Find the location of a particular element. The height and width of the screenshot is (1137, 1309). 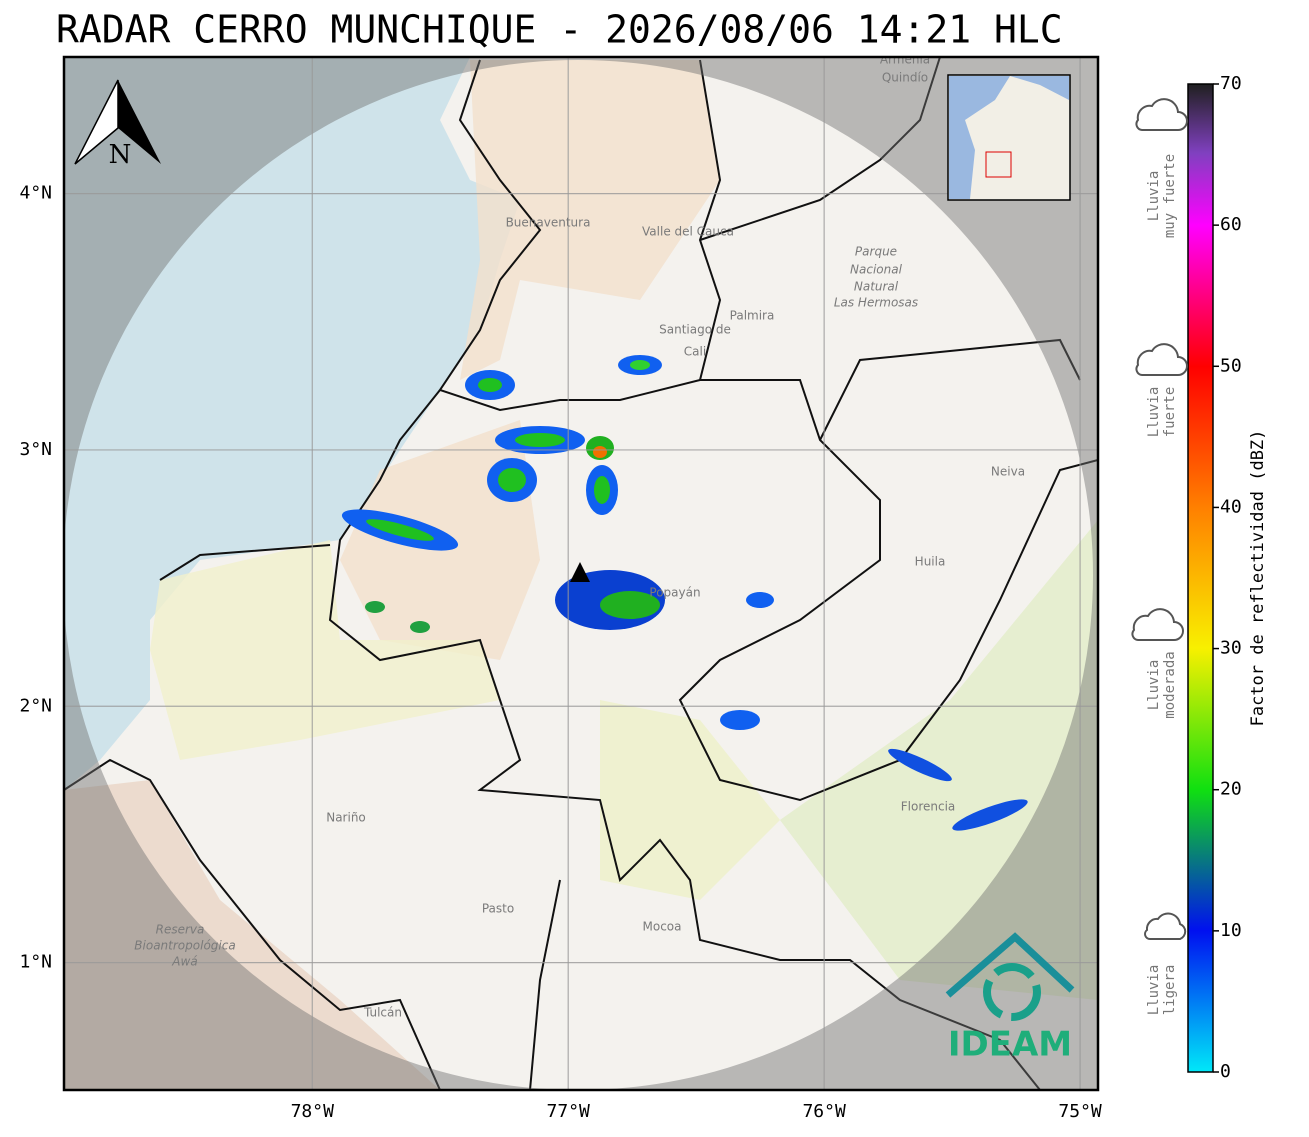

place-label: Huila is located at coordinates (930, 562).